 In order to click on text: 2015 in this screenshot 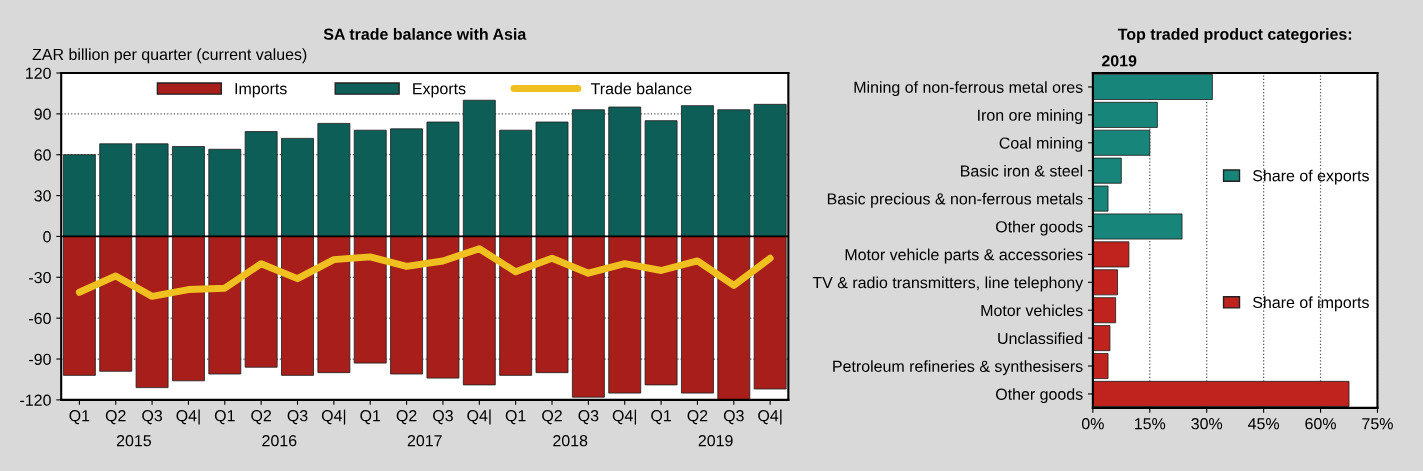, I will do `click(133, 441)`.